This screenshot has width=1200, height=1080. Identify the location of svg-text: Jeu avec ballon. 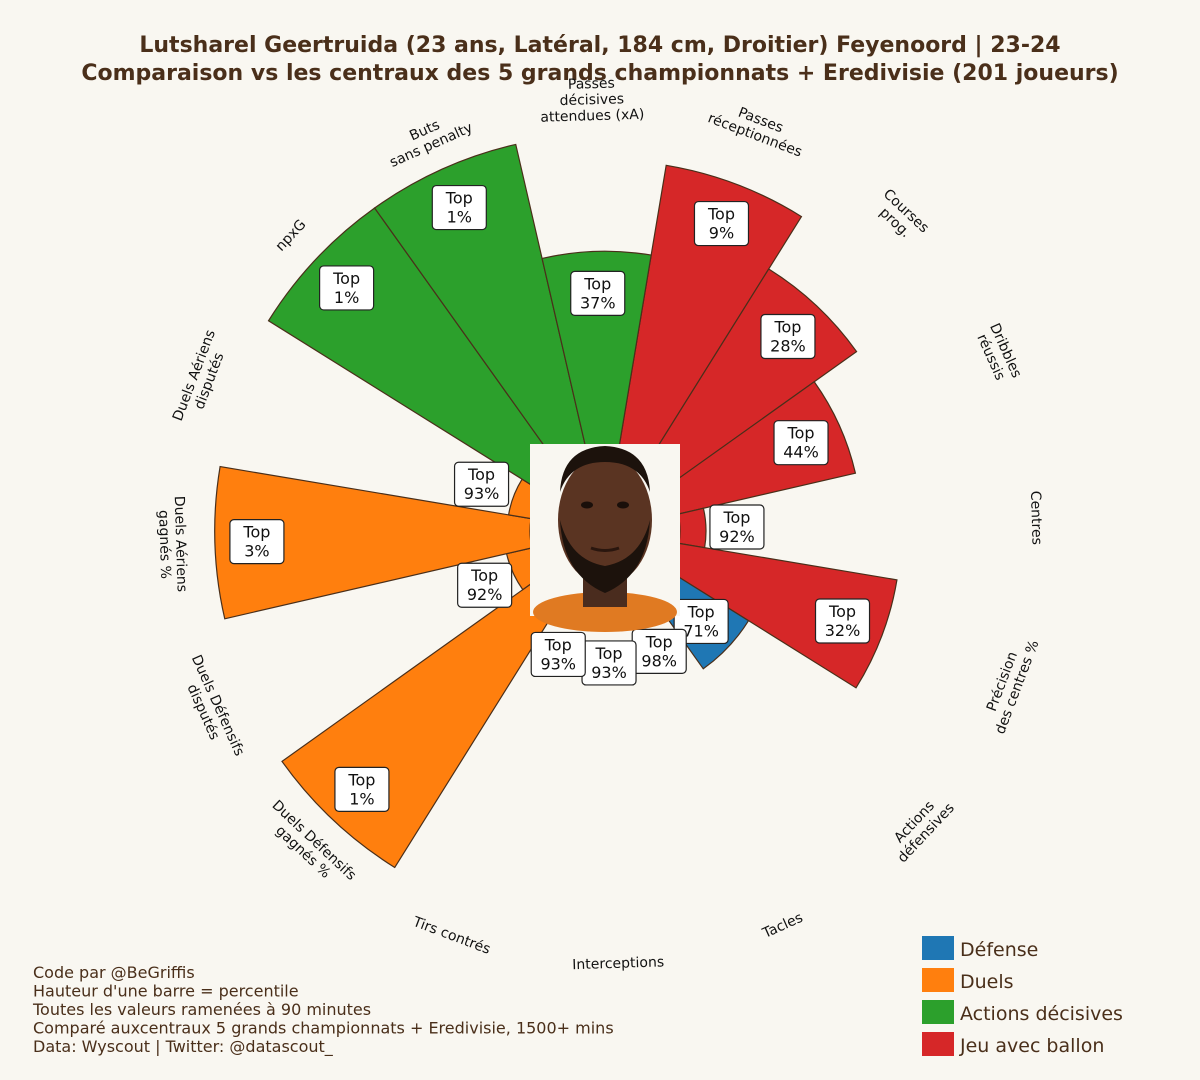
(1031, 1046).